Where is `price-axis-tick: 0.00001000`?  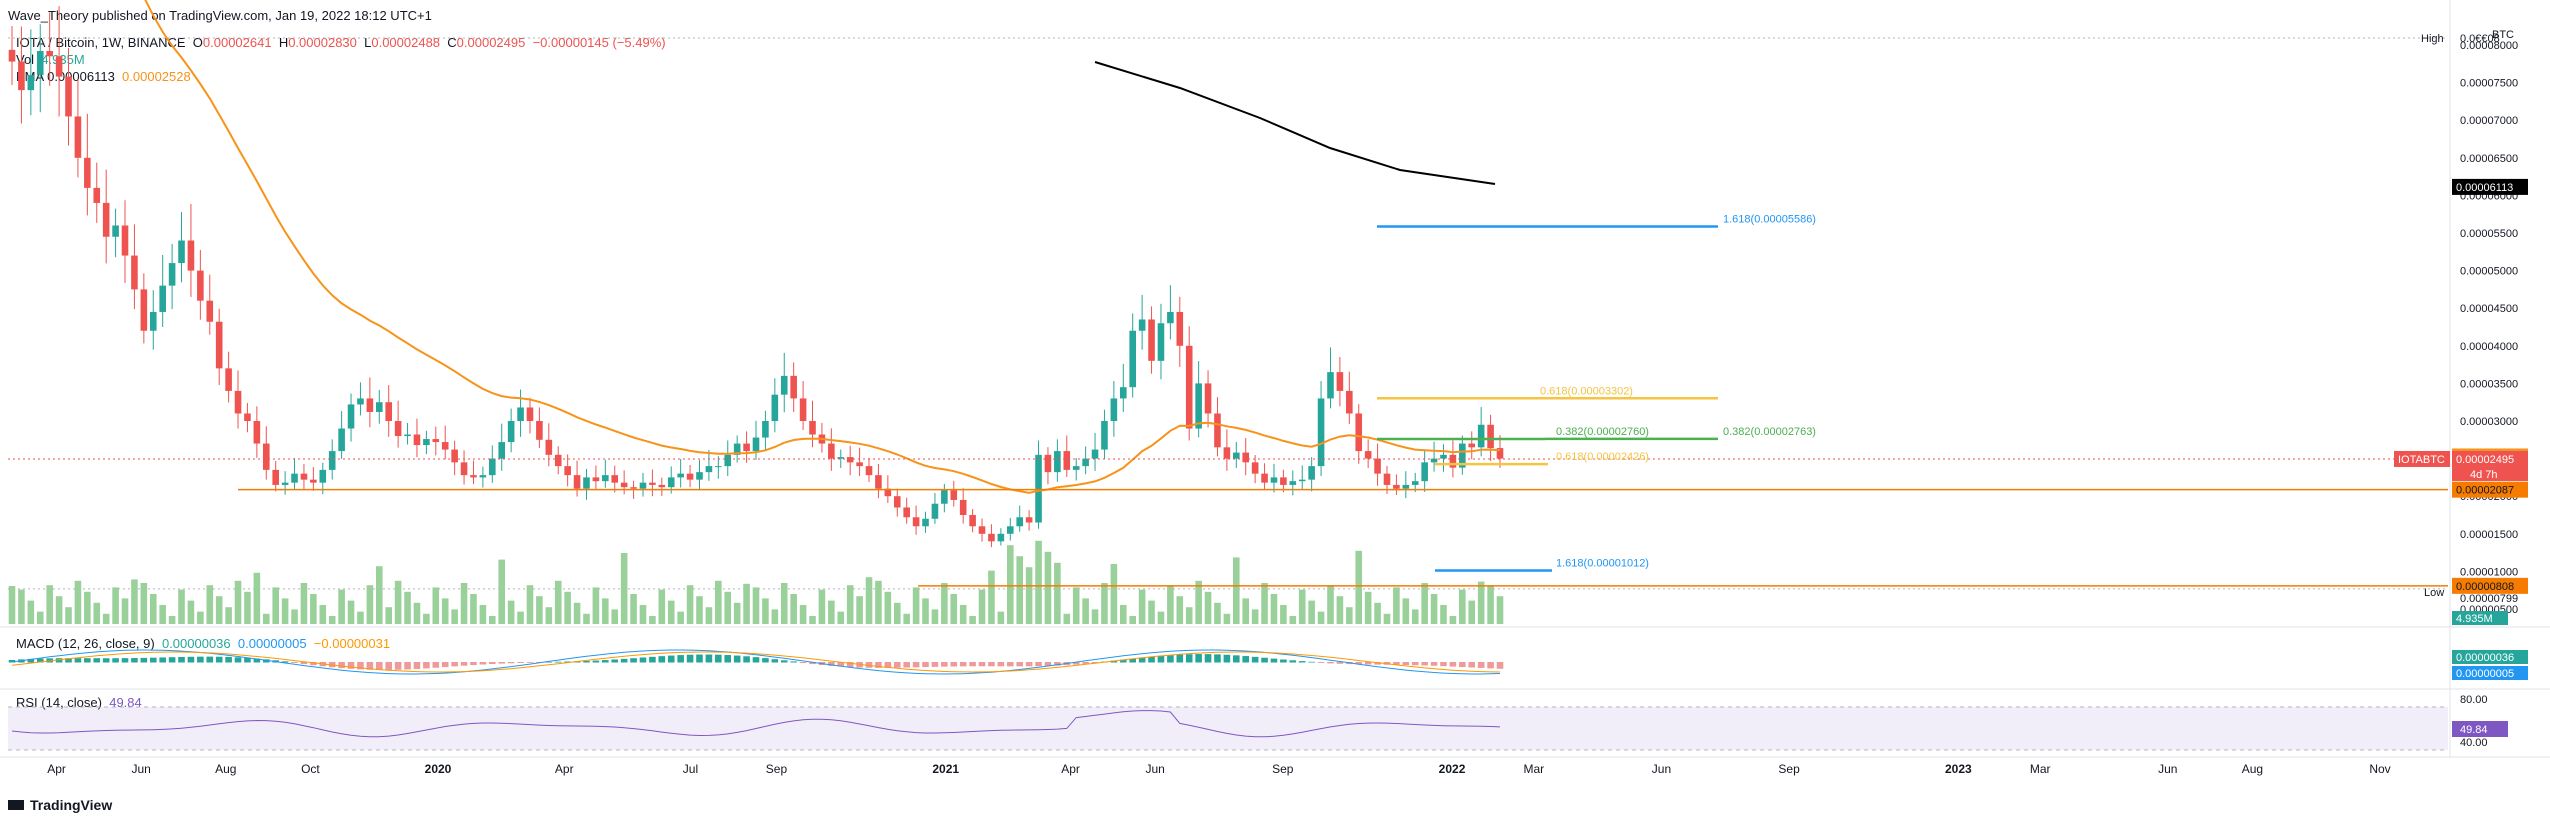 price-axis-tick: 0.00001000 is located at coordinates (2489, 572).